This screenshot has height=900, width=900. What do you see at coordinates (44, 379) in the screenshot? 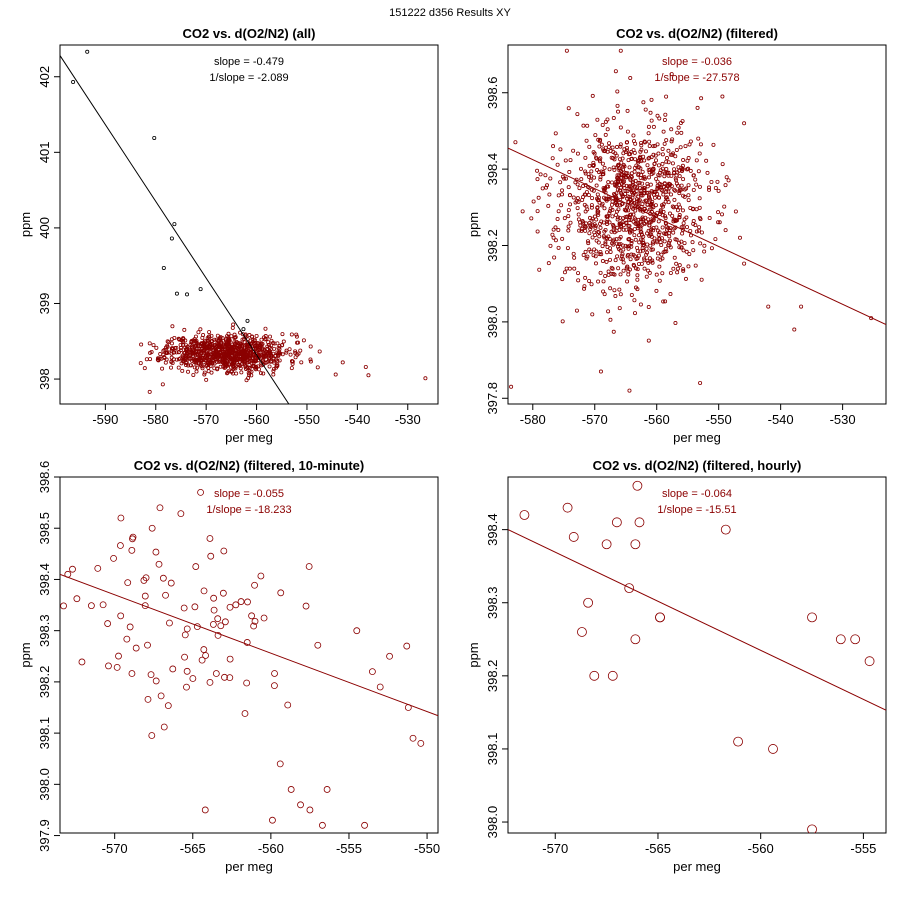
I see `y-tick-label: 398` at bounding box center [44, 379].